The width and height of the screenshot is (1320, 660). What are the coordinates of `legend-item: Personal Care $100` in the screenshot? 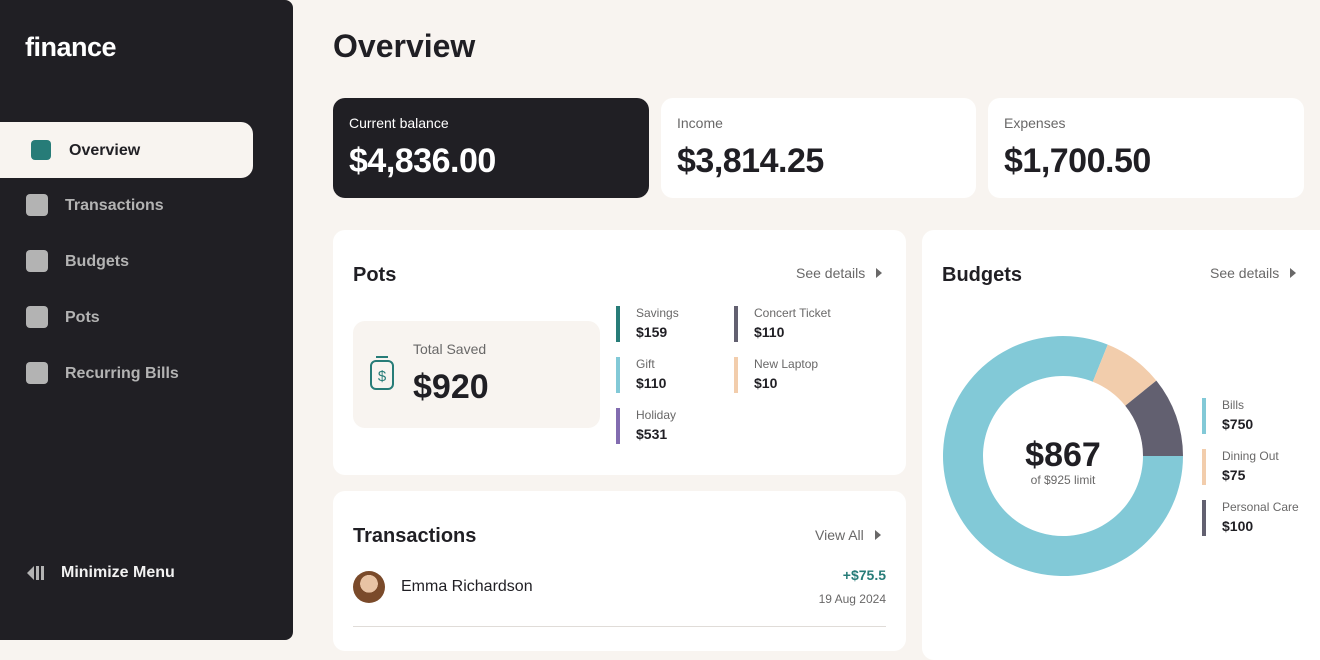 It's located at (1261, 518).